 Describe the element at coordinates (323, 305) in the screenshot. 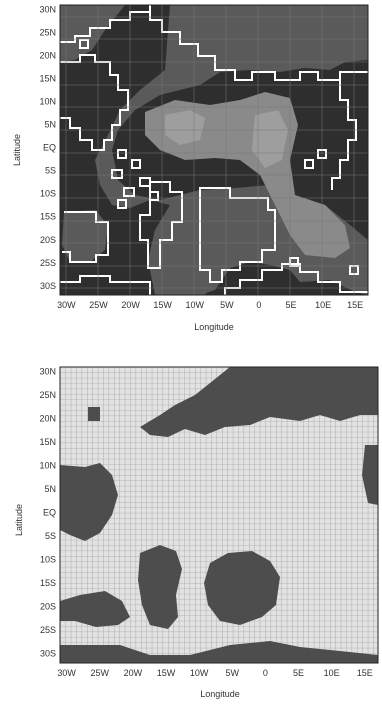

I see `top-x-tick-label: 10E` at that location.